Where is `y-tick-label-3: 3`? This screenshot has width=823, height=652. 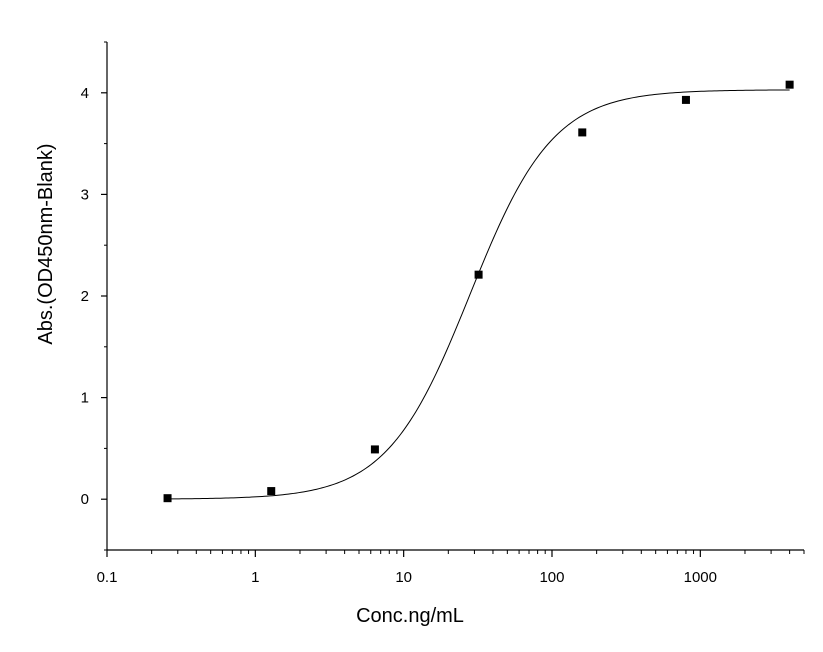 y-tick-label-3: 3 is located at coordinates (85, 194).